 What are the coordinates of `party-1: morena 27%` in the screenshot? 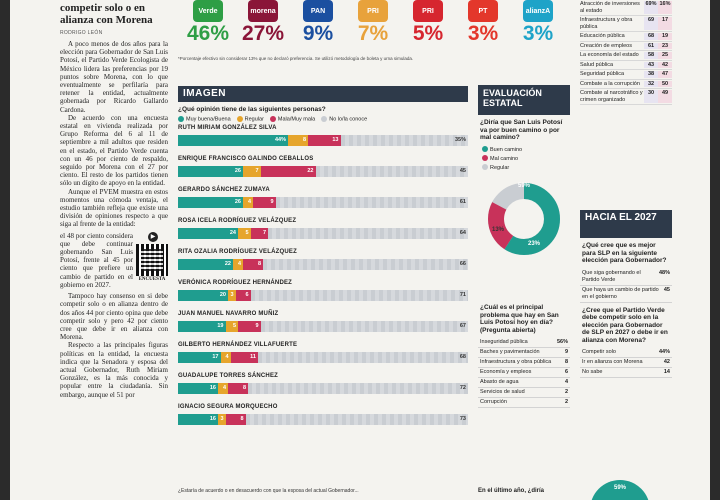 It's located at (263, 23).